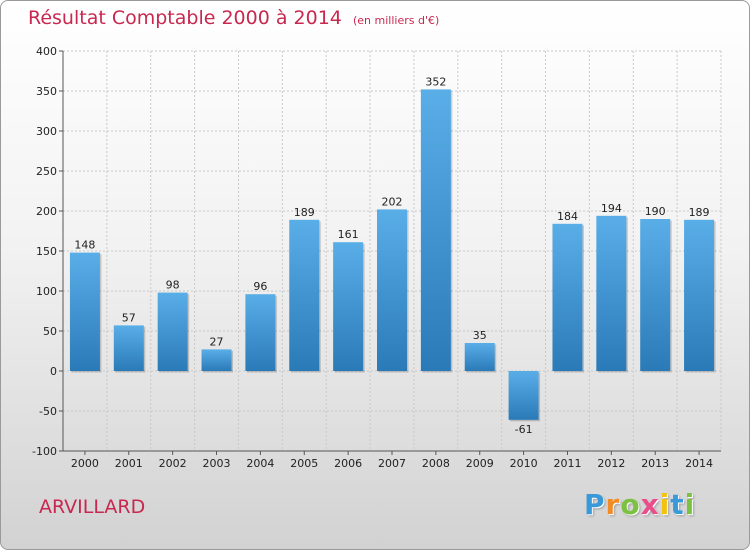 This screenshot has width=750, height=550. I want to click on bar-2001, so click(128, 348).